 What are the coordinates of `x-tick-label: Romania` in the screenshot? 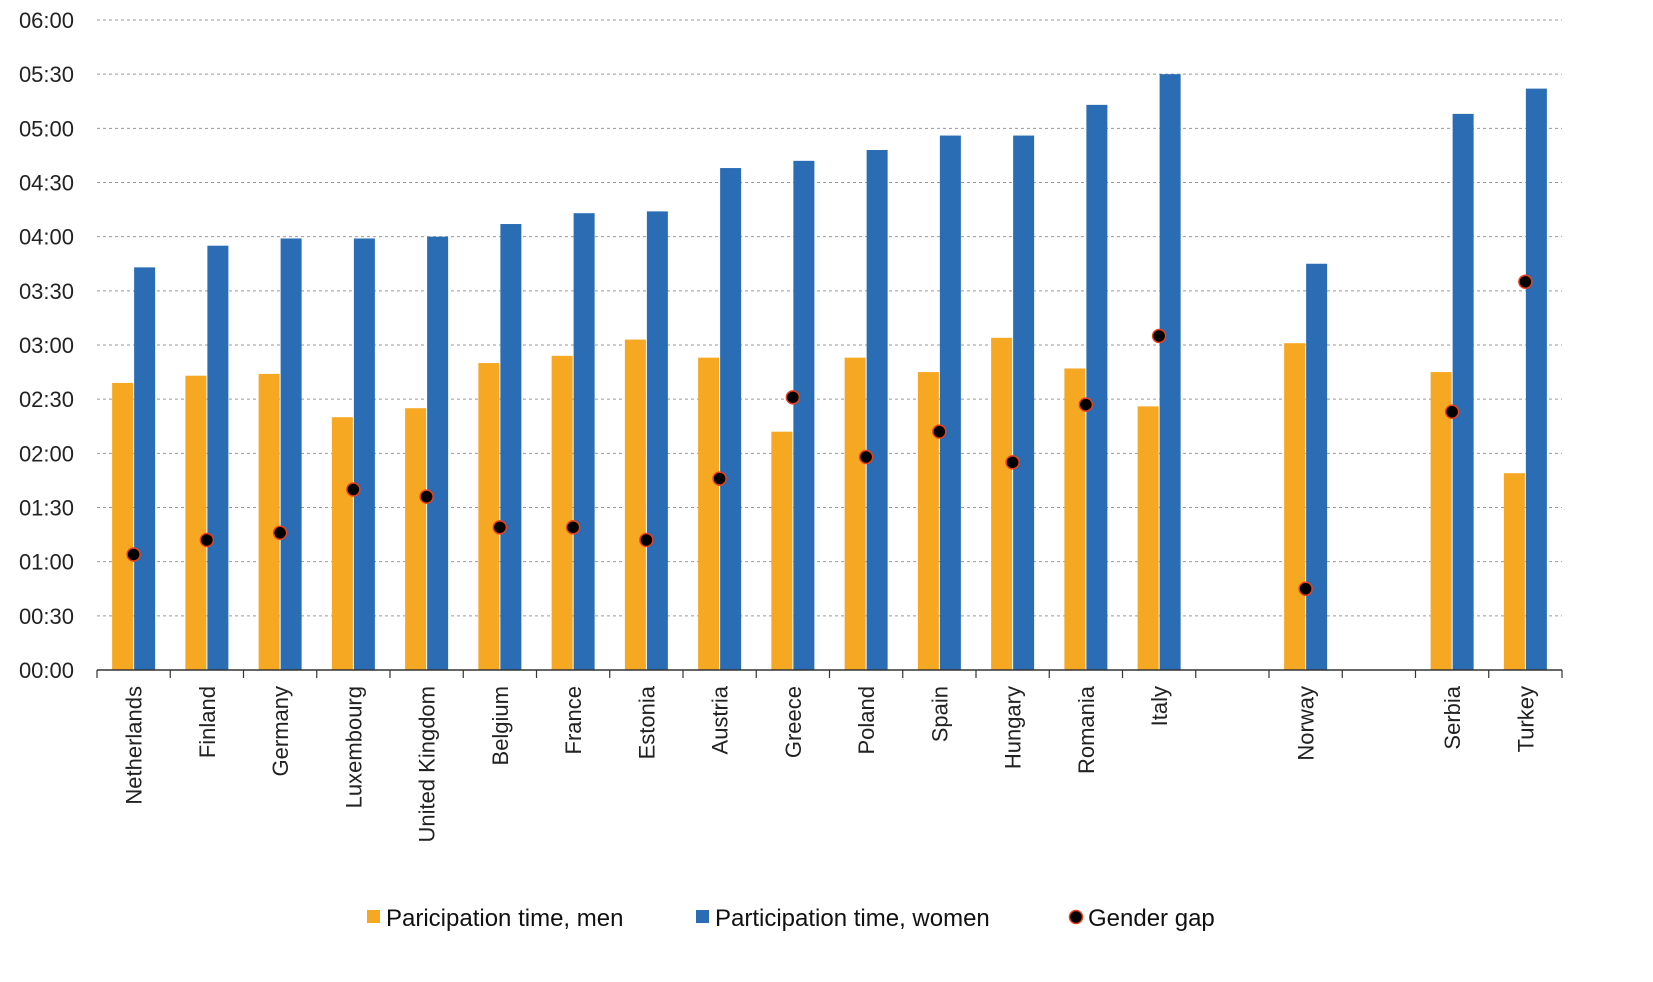 It's located at (1086, 729).